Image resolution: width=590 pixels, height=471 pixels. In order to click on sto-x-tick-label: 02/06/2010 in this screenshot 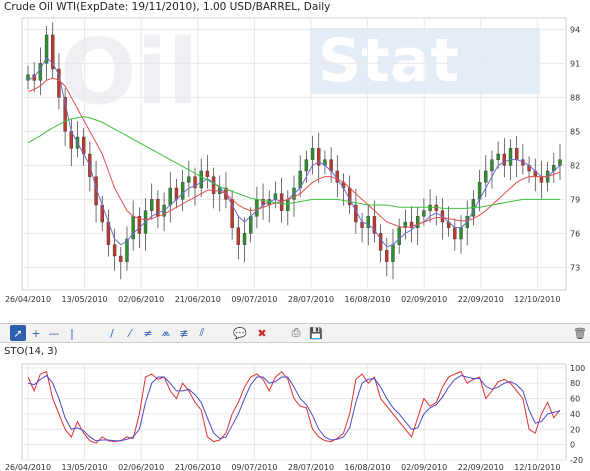, I will do `click(141, 467)`.